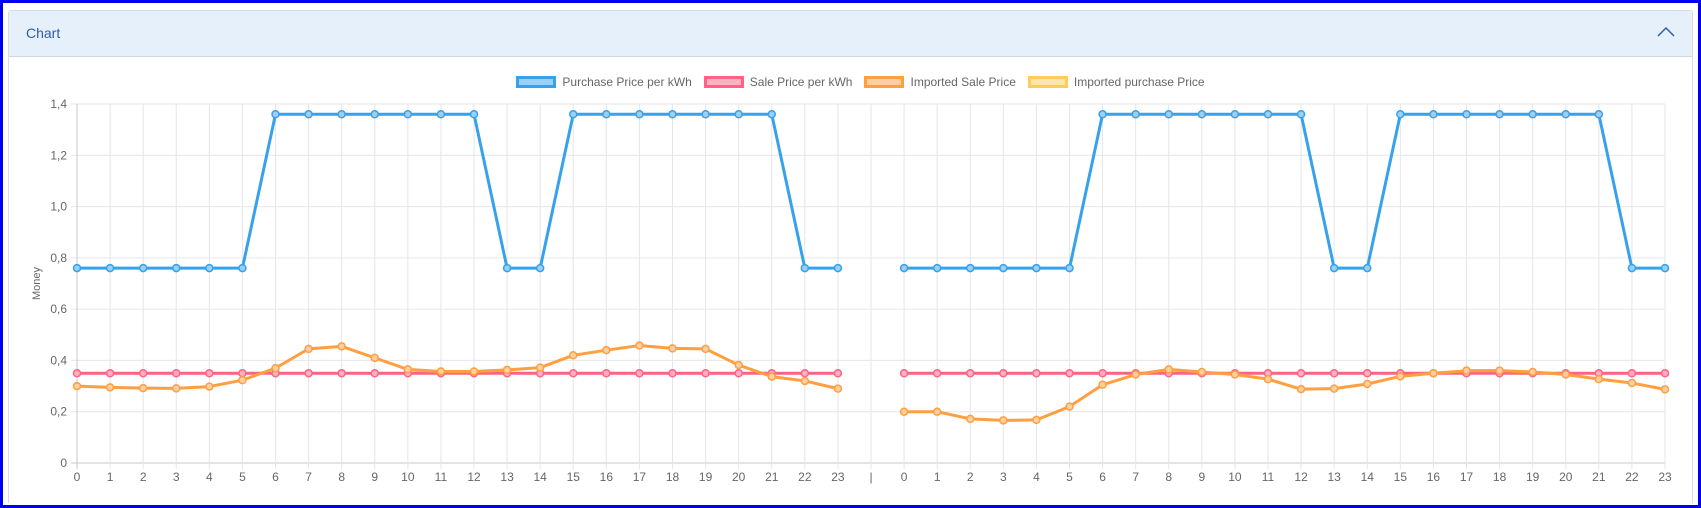  What do you see at coordinates (777, 82) in the screenshot?
I see `legend-item-sale-price: Sale Price per kWh` at bounding box center [777, 82].